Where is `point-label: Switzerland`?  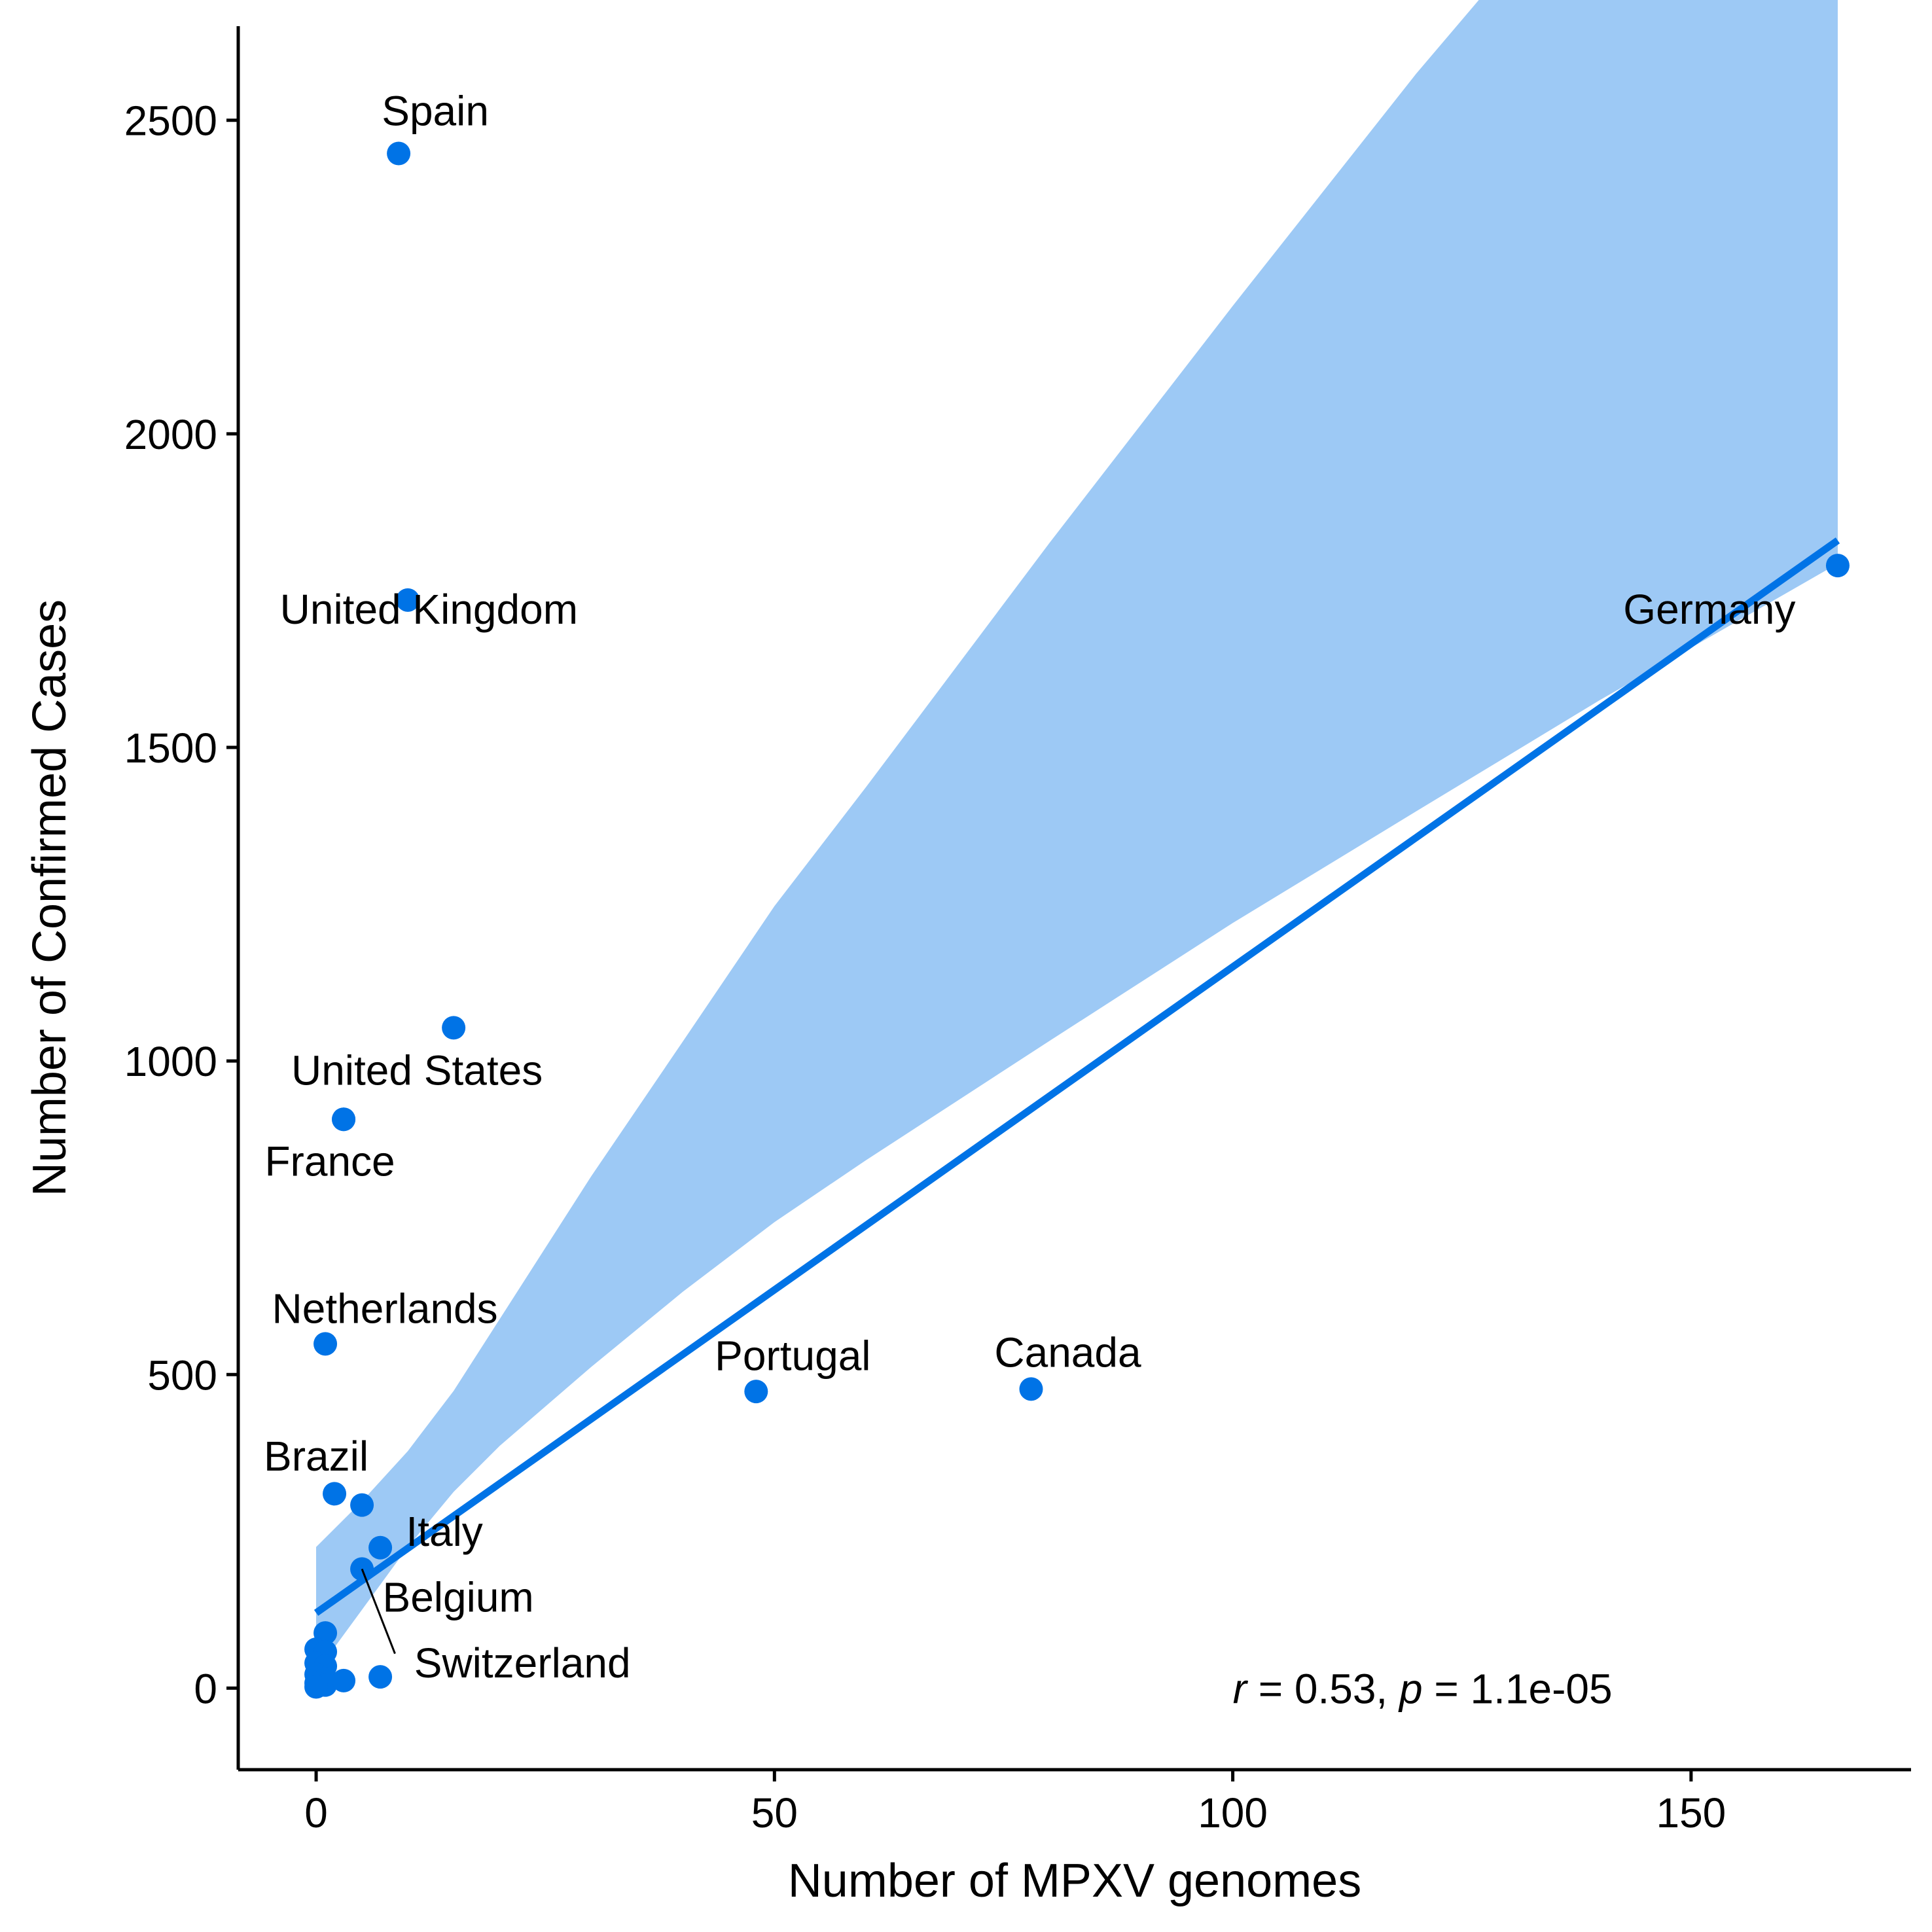 point-label: Switzerland is located at coordinates (522, 1663).